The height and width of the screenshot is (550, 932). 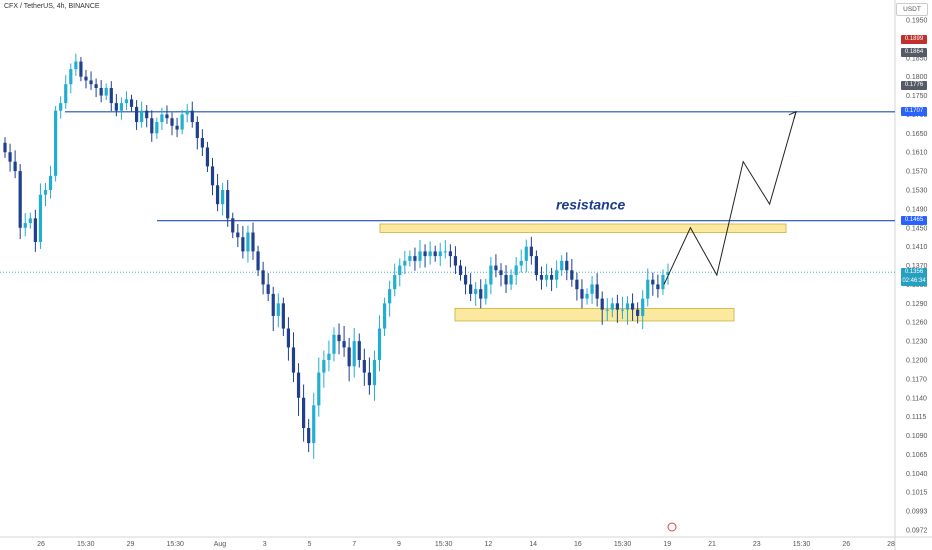 What do you see at coordinates (667, 544) in the screenshot?
I see `x-tick-label: 19` at bounding box center [667, 544].